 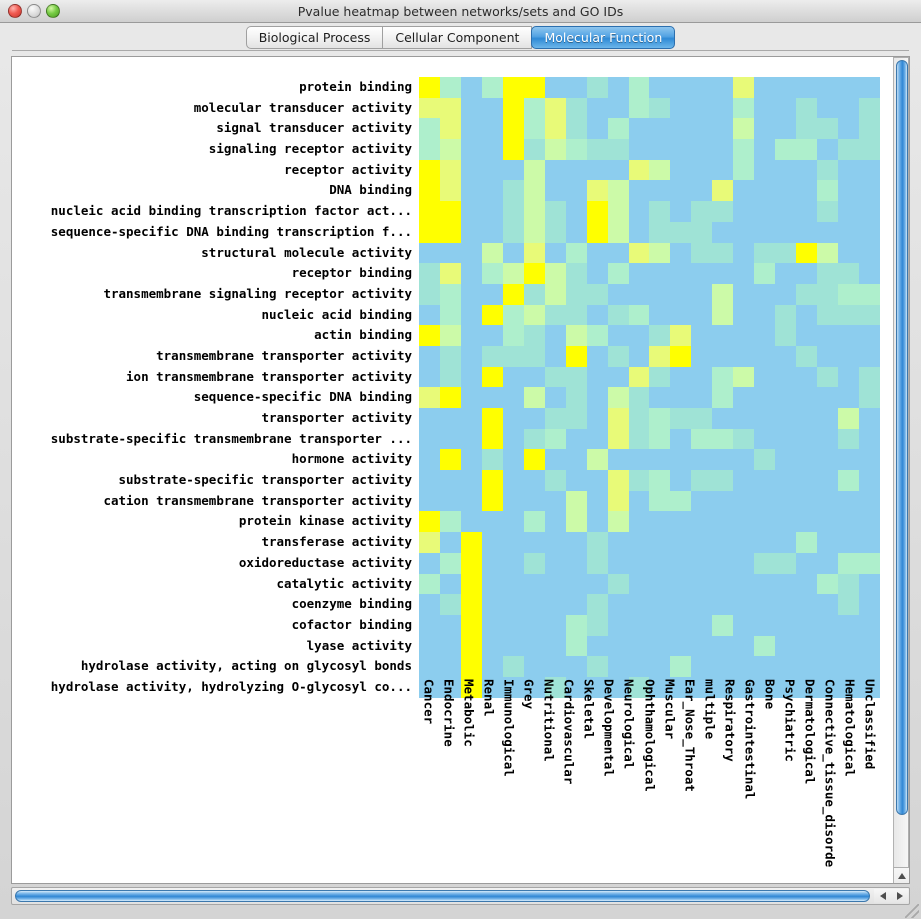 I want to click on vertical-scrollbar, so click(x=901, y=462).